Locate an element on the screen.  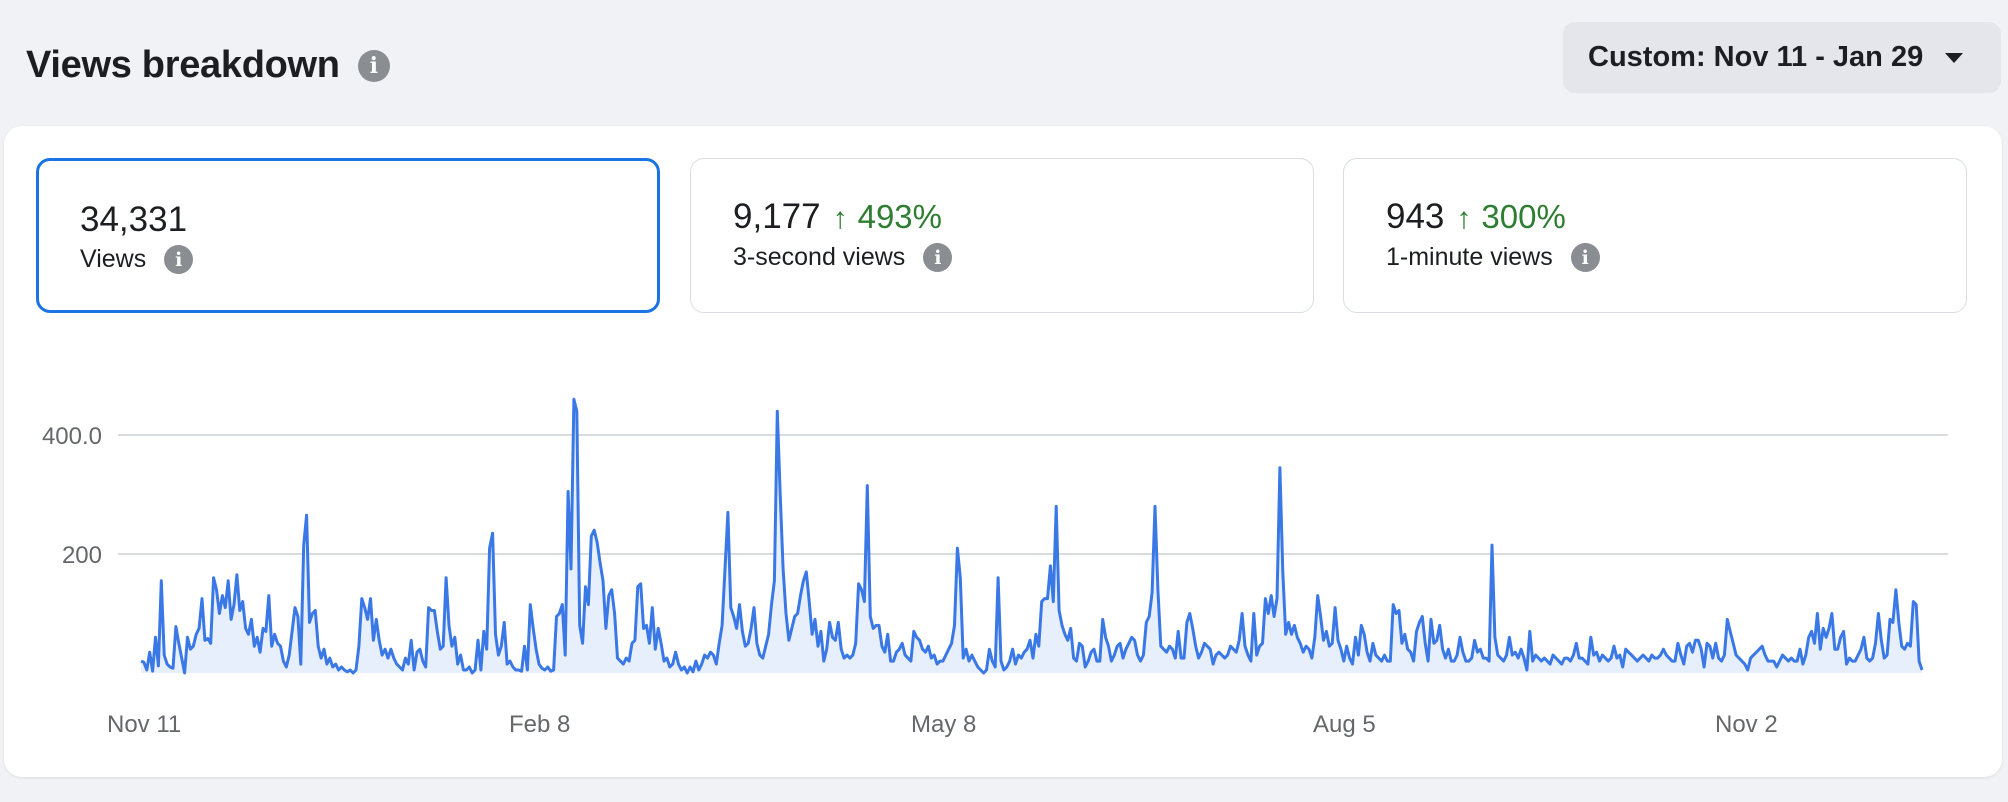
x-tick-label: Aug 5 is located at coordinates (1344, 724).